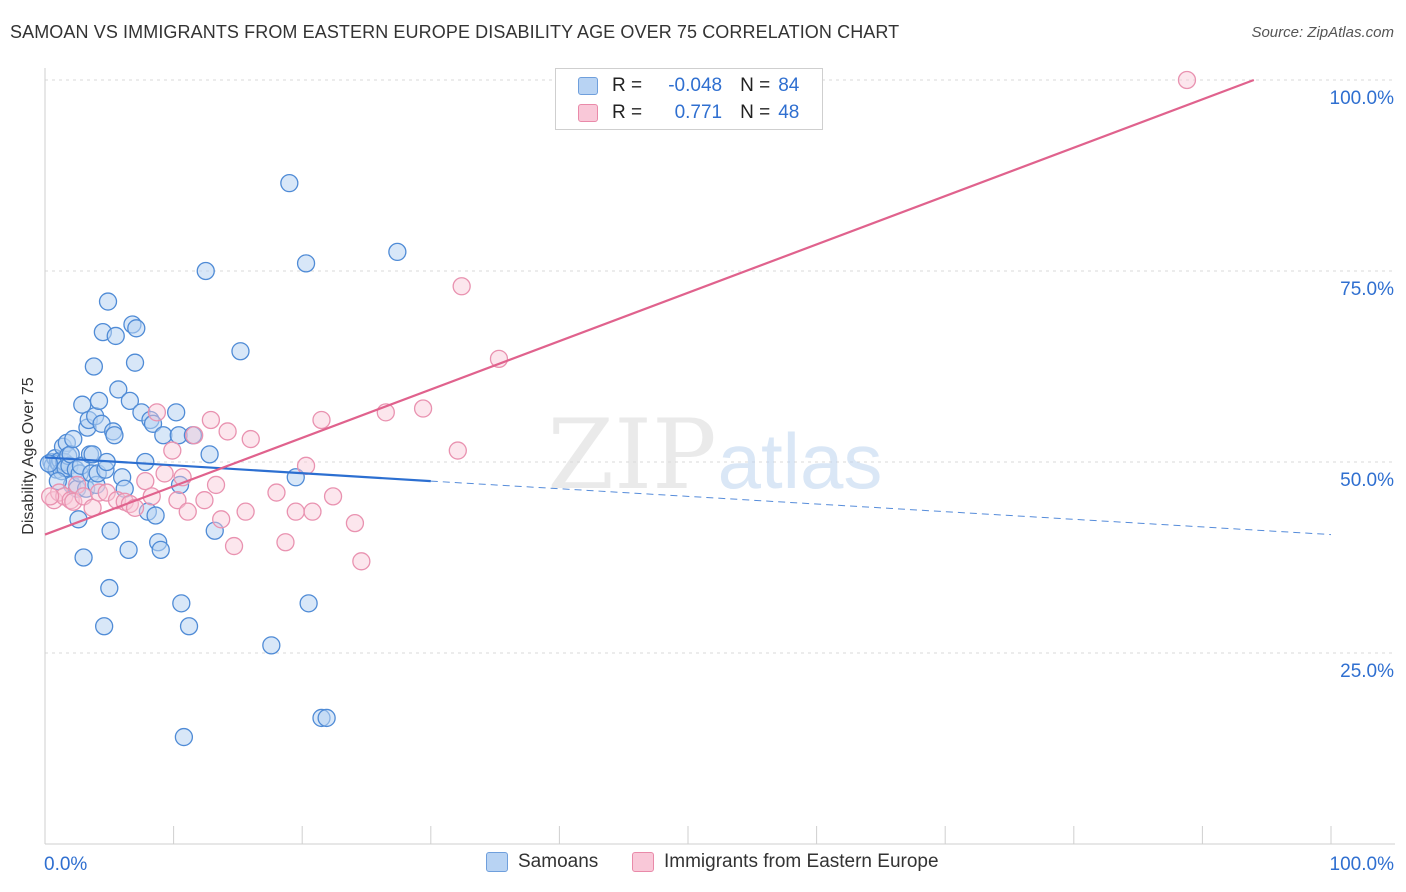 Image resolution: width=1406 pixels, height=892 pixels. I want to click on legend-row-immigrants: R = 0.771 N = 48, so click(688, 113).